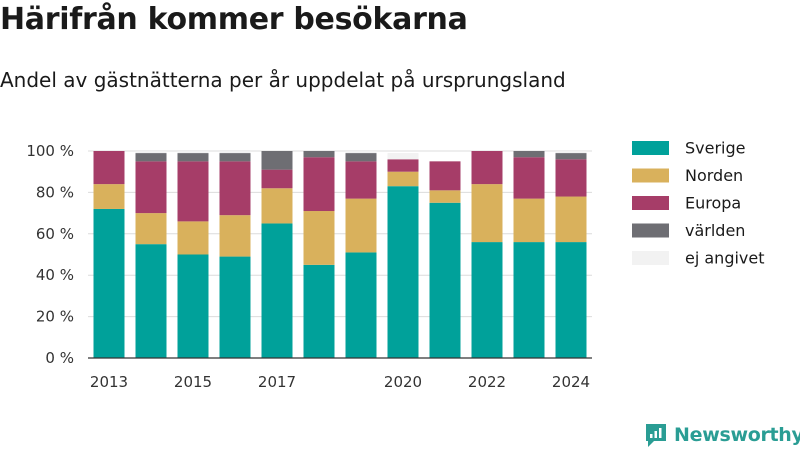 The width and height of the screenshot is (800, 450). I want to click on bar-segment-2020-europa, so click(403, 165).